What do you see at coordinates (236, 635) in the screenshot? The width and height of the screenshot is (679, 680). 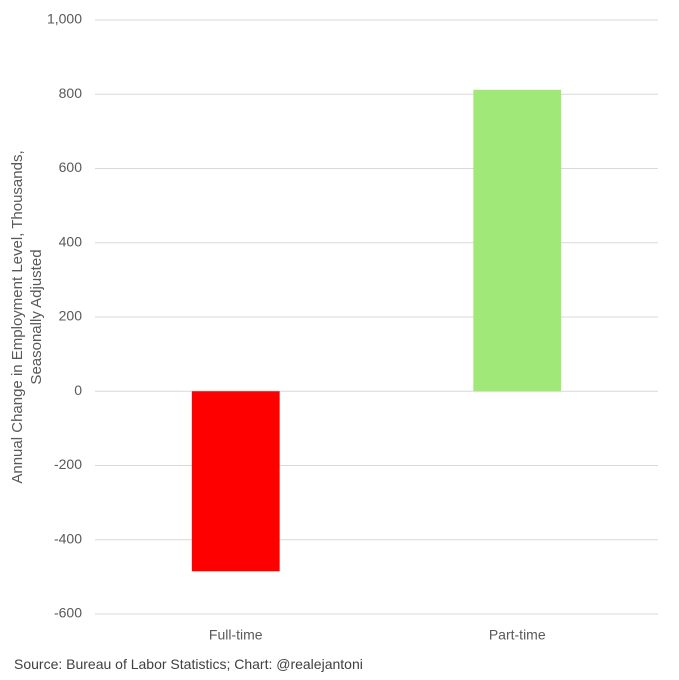 I see `x-tick-label: Full-time` at bounding box center [236, 635].